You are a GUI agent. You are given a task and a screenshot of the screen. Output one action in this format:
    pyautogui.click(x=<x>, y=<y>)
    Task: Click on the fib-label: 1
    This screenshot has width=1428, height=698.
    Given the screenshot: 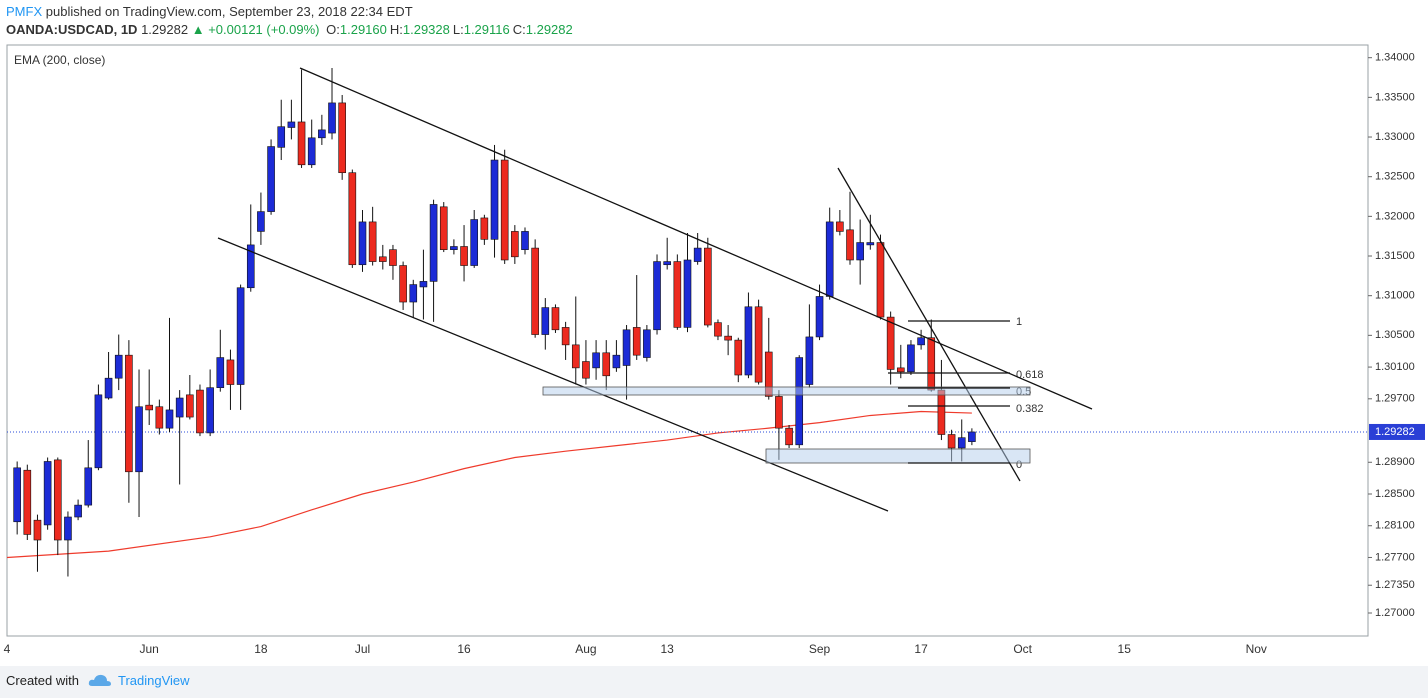 What is the action you would take?
    pyautogui.click(x=1019, y=322)
    